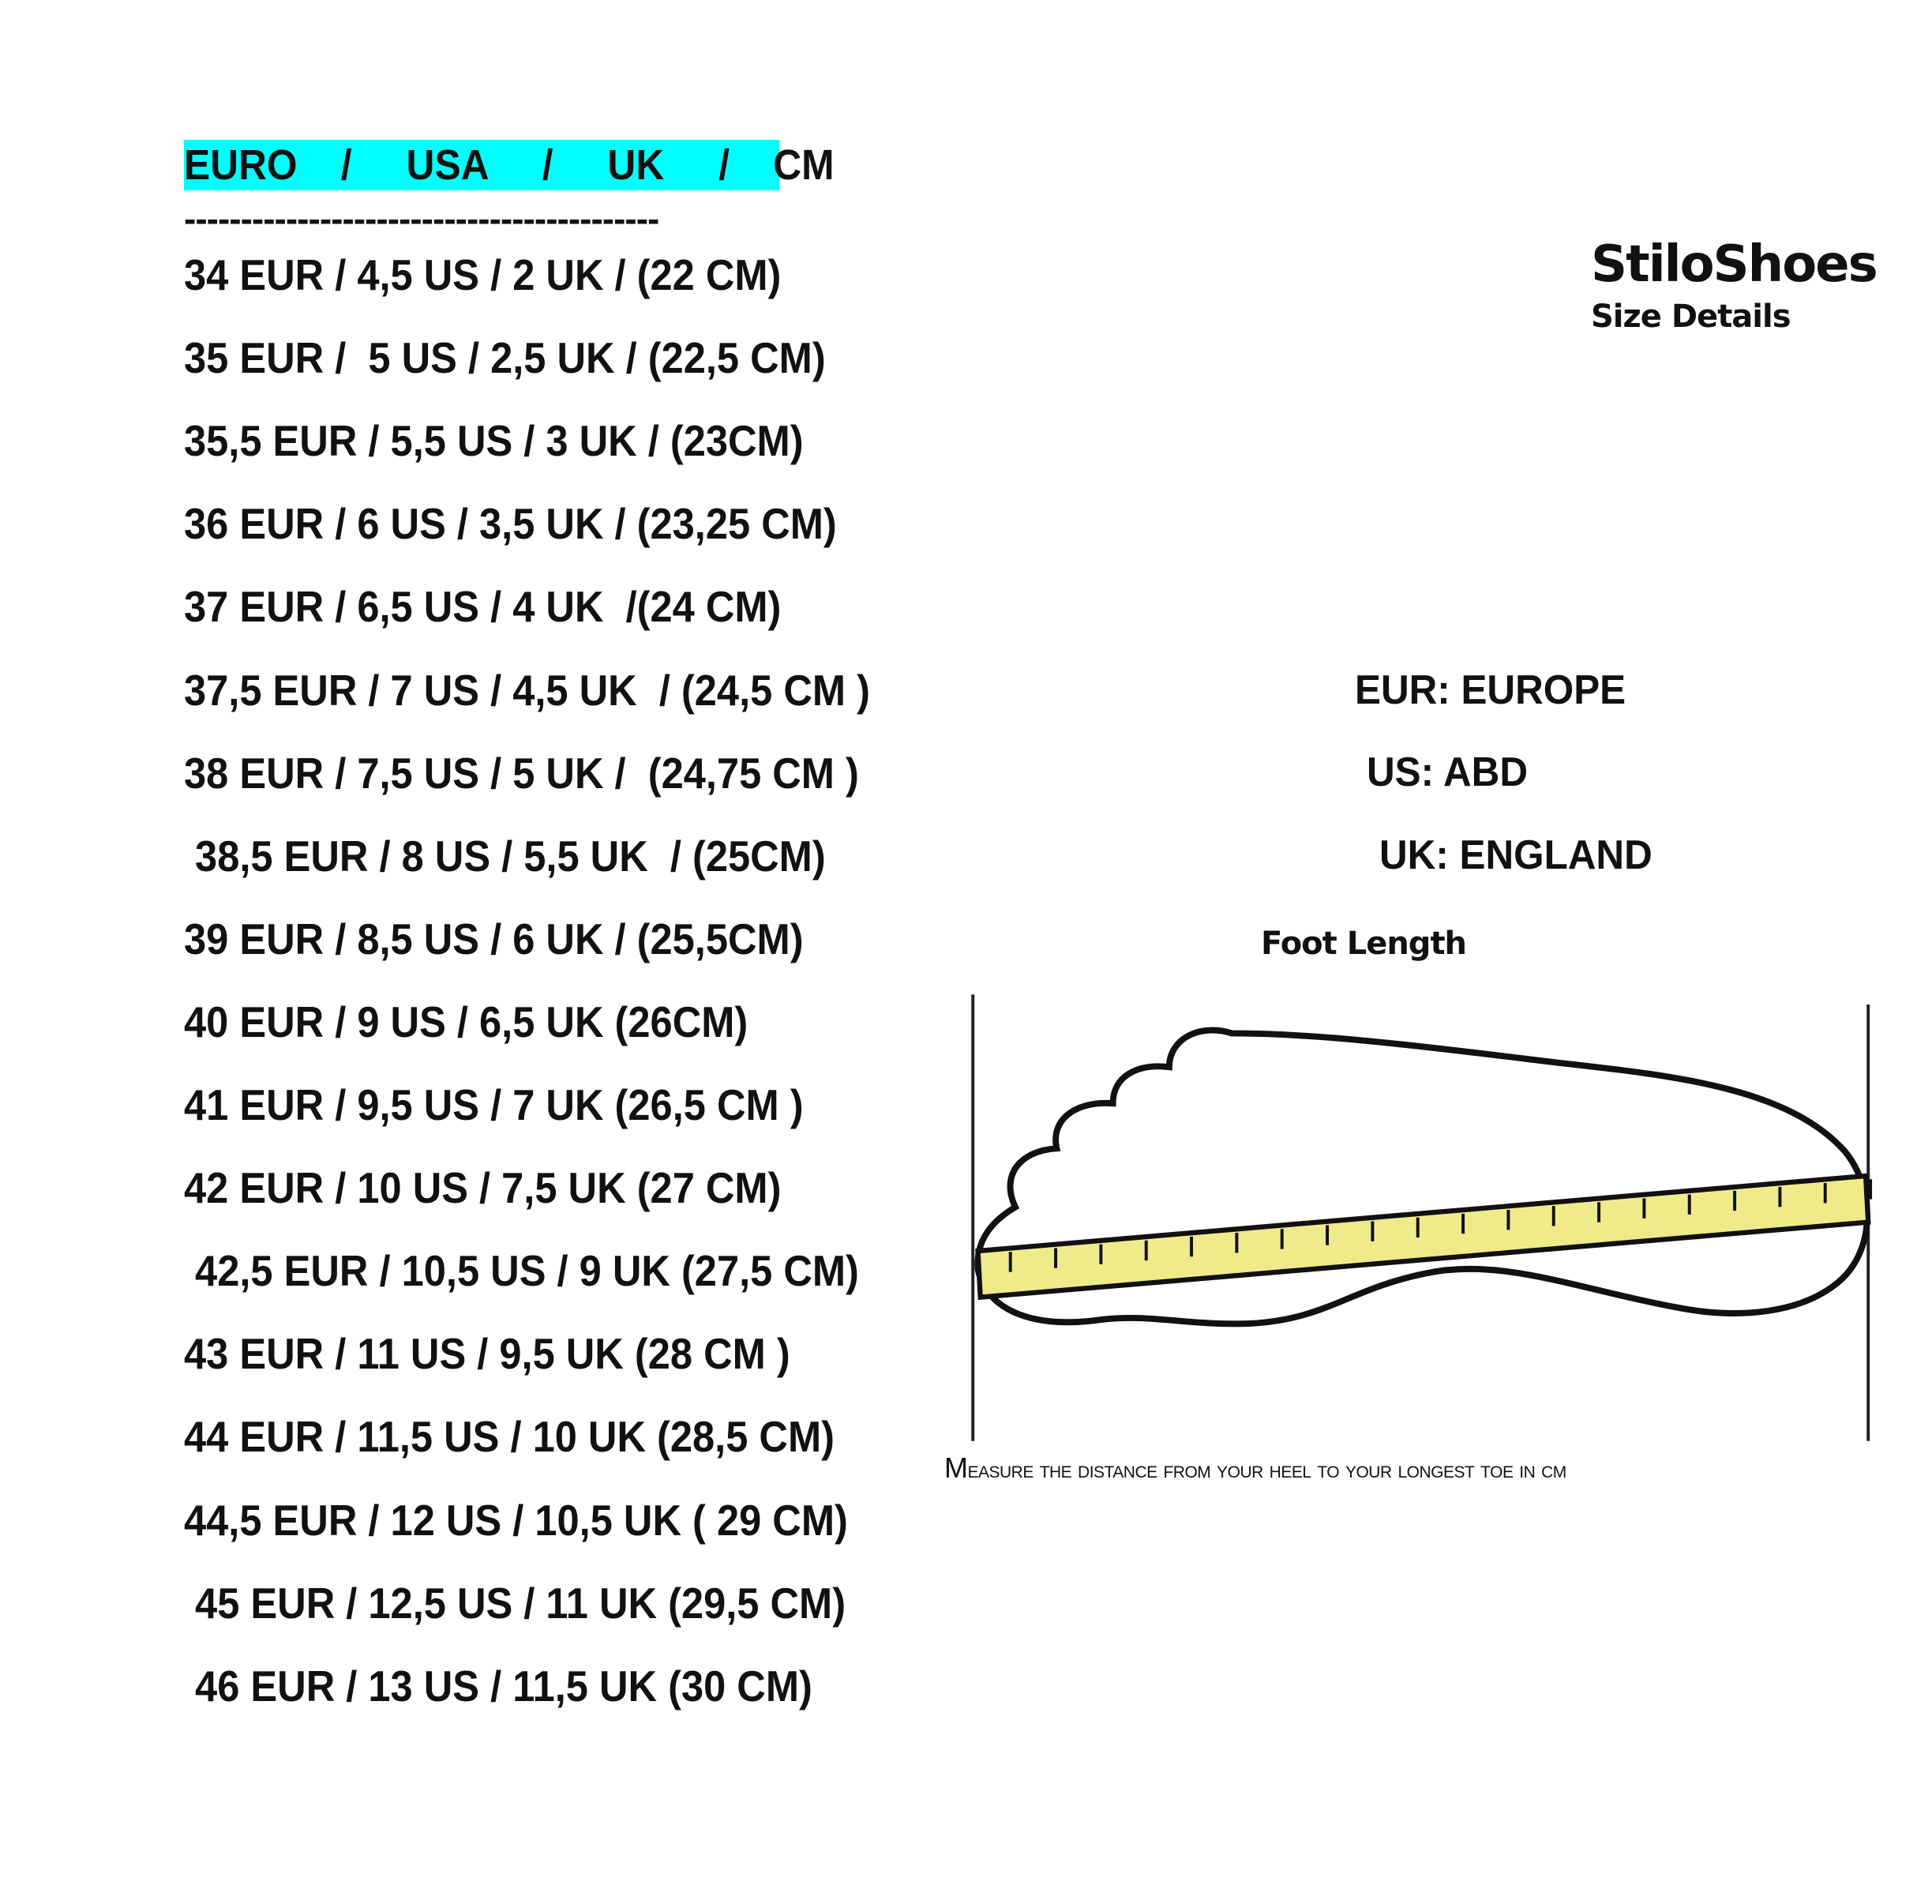  What do you see at coordinates (1735, 264) in the screenshot?
I see `brand-name: StiloShoes` at bounding box center [1735, 264].